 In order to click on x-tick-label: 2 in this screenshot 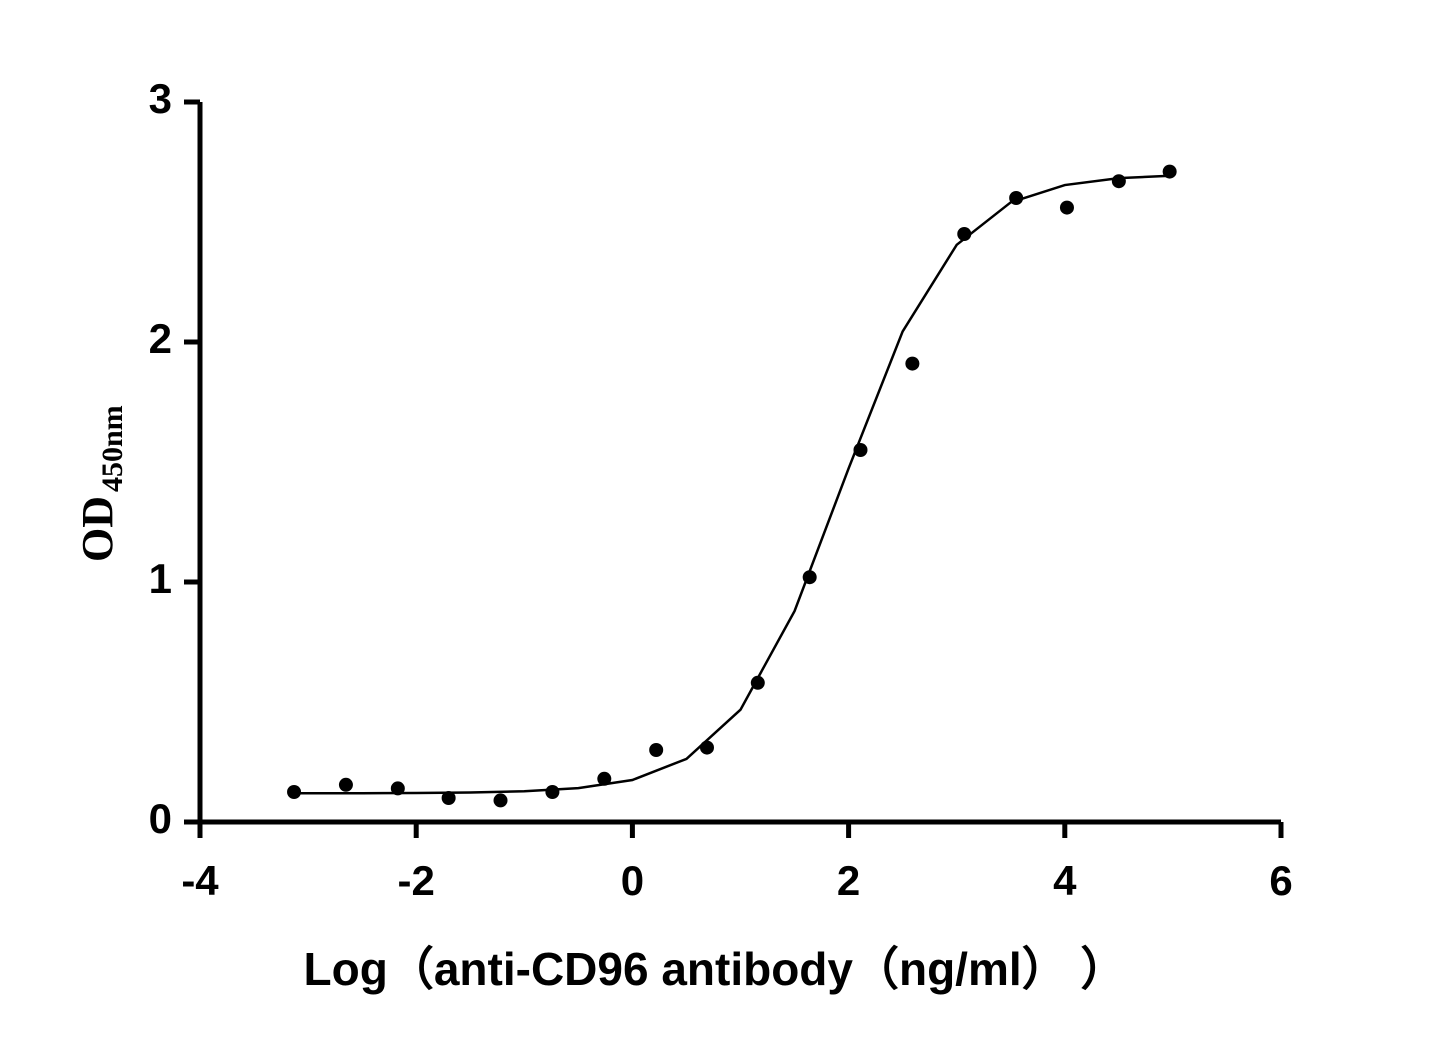, I will do `click(848, 880)`.